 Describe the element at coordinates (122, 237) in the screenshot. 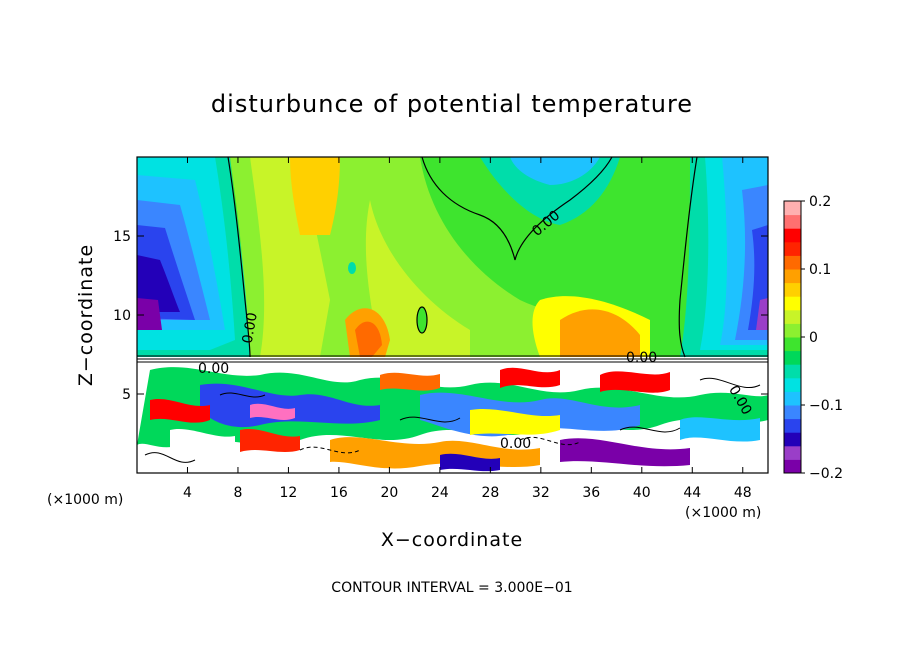

I see `y-tick-label: 15` at that location.